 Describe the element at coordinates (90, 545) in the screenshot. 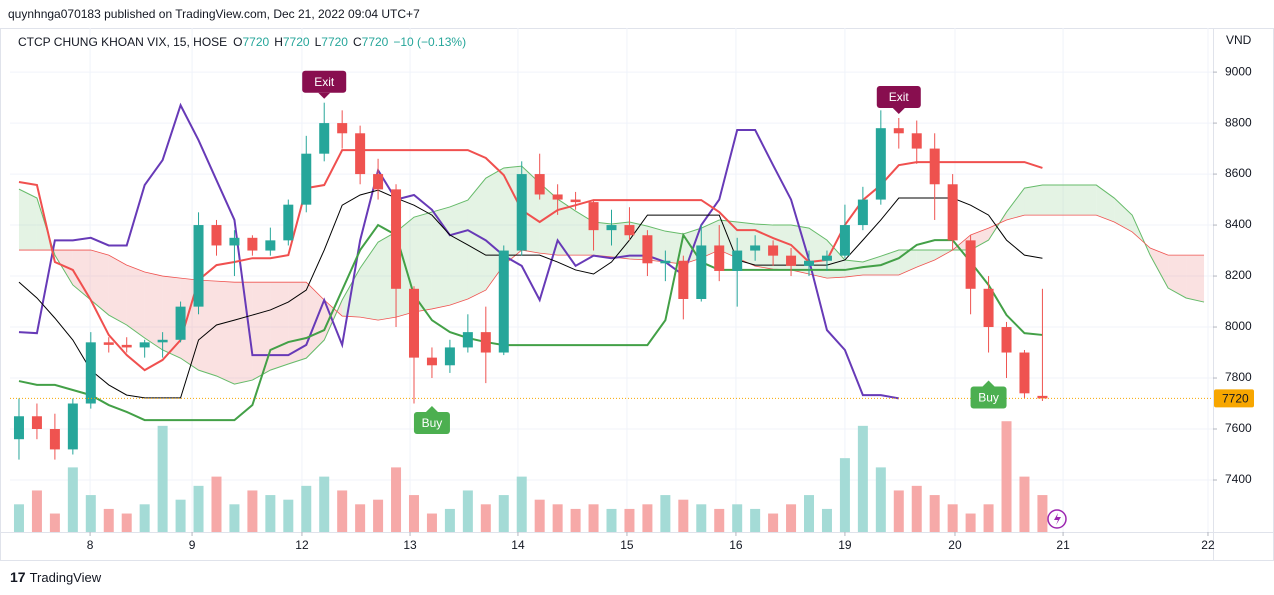

I see `x-tick-label: 8` at that location.